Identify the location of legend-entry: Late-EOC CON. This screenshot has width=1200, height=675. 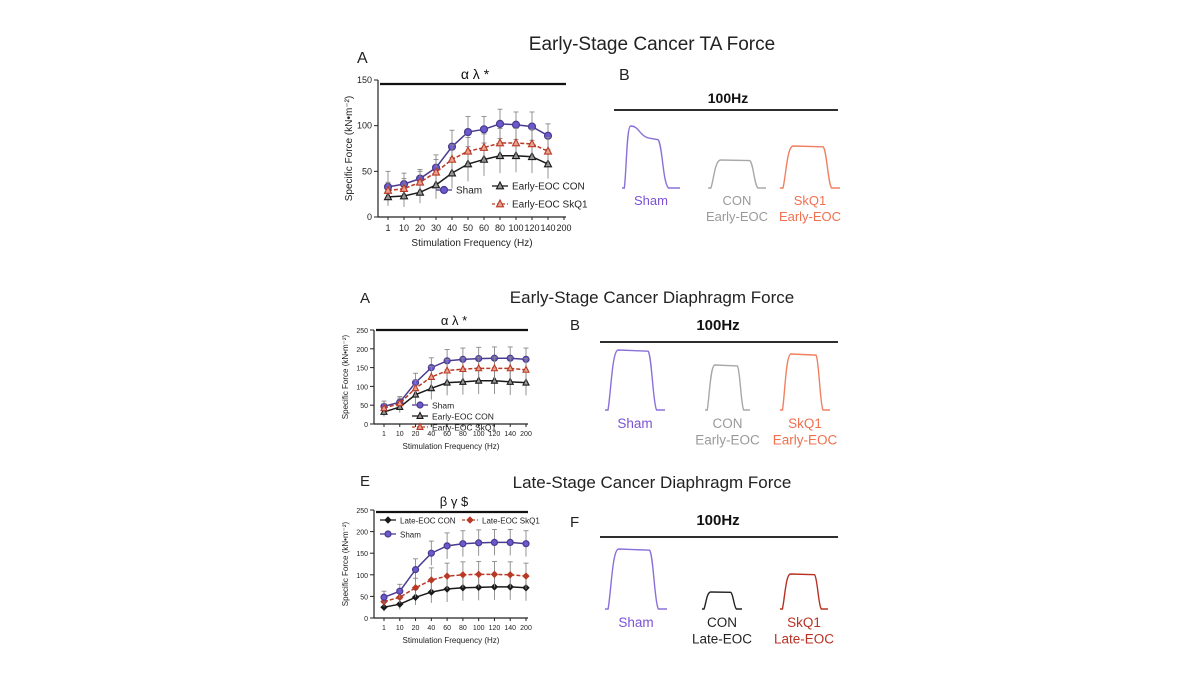
(418, 521).